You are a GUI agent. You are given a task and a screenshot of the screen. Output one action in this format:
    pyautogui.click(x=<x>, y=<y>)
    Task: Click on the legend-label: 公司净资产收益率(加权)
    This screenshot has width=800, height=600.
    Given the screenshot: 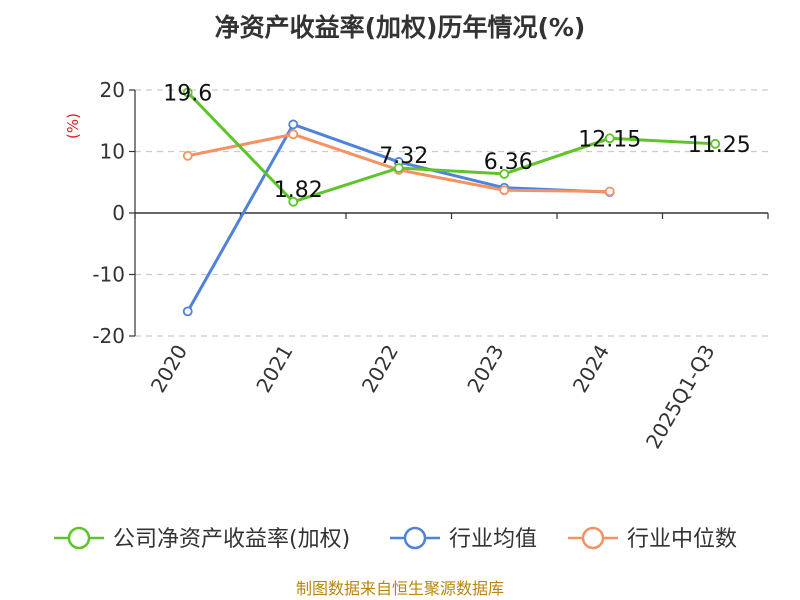 What is the action you would take?
    pyautogui.click(x=231, y=539)
    